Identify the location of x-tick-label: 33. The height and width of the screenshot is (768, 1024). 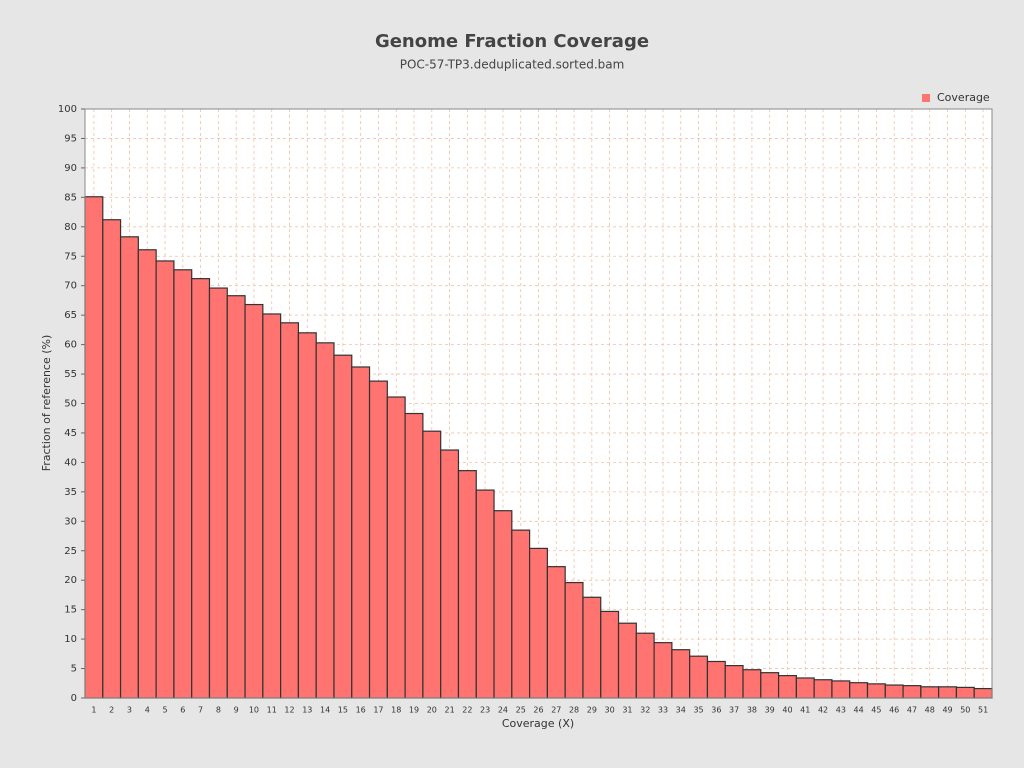
(663, 710).